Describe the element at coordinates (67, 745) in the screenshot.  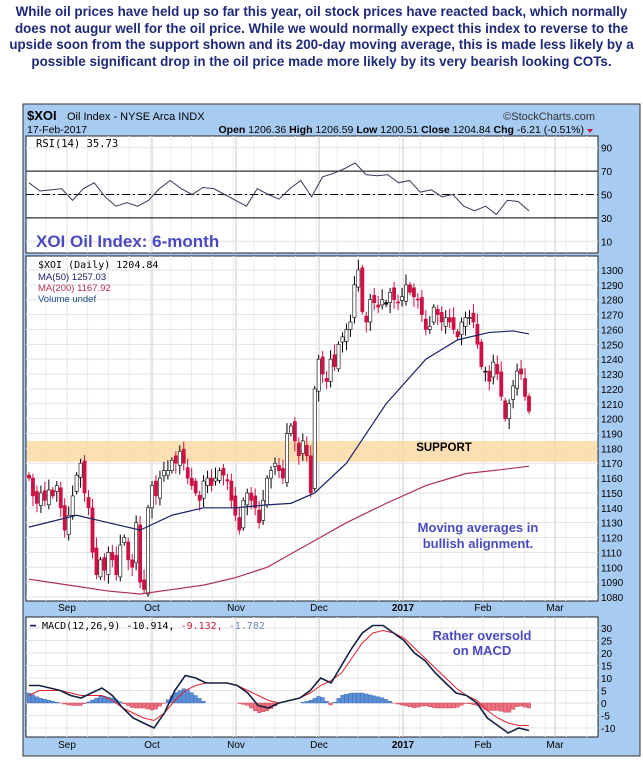
I see `month-tick-label: Sep` at that location.